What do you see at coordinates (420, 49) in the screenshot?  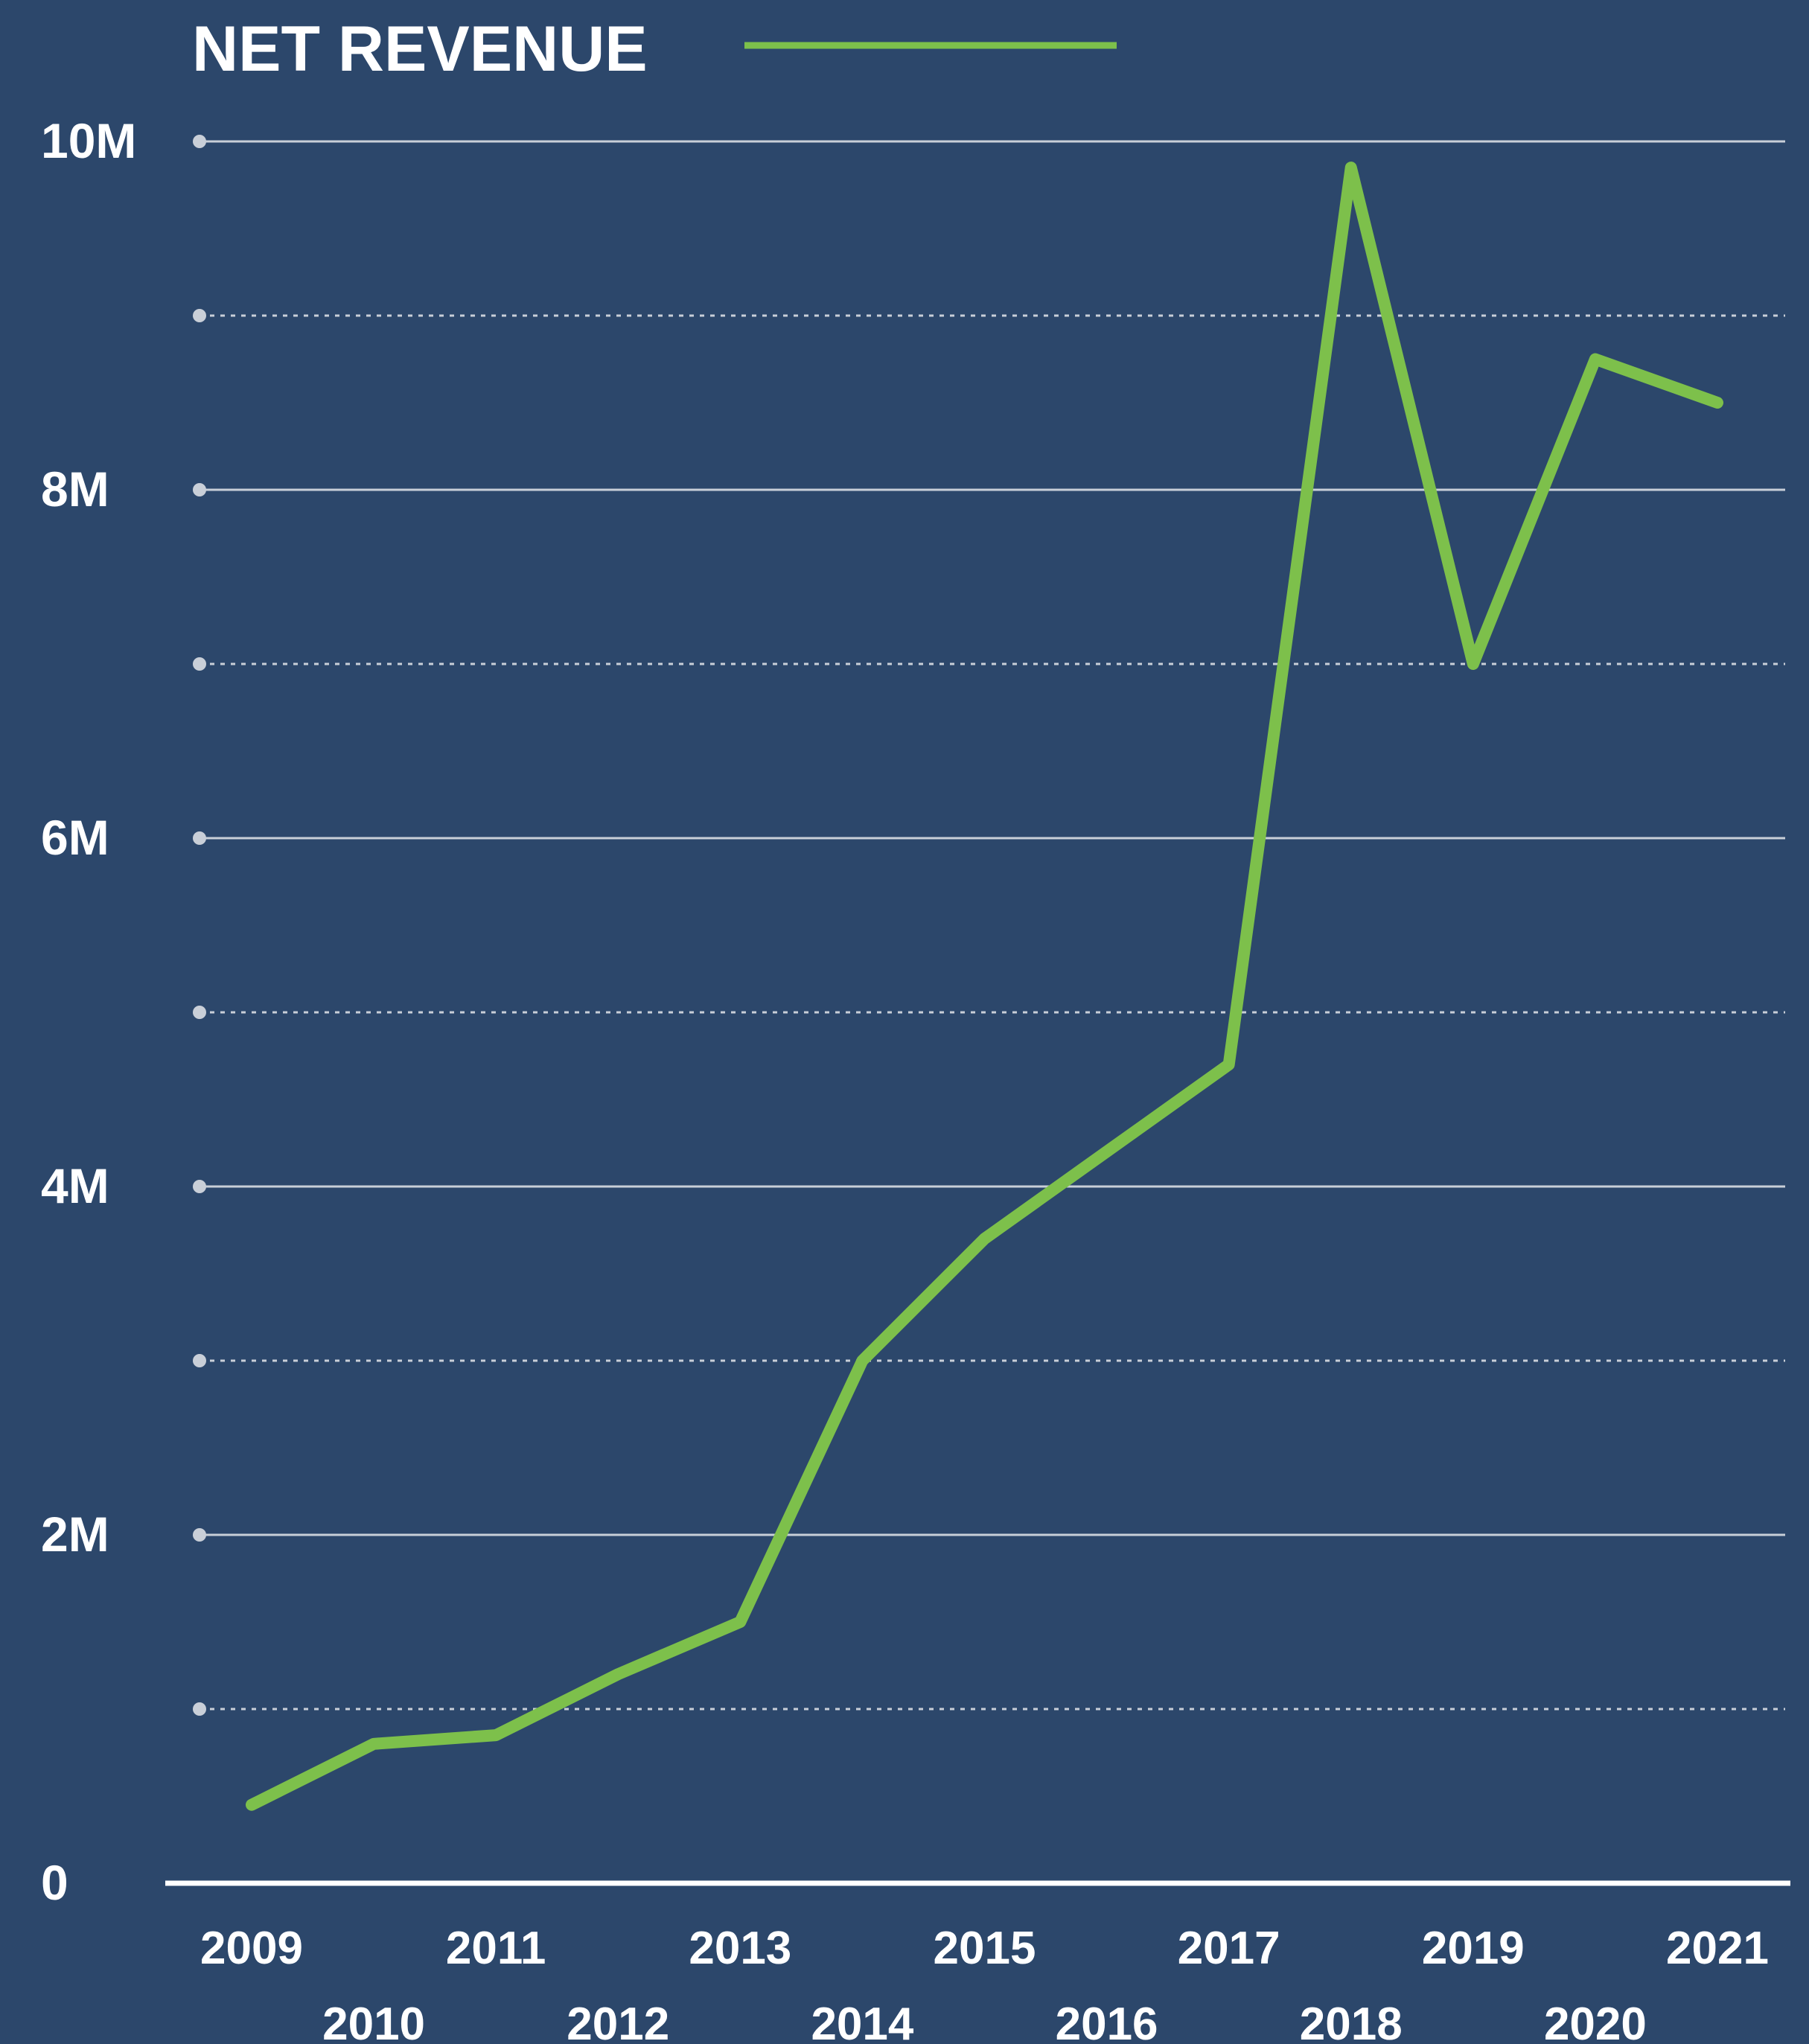 I see `chart-title: NET REVENUE` at bounding box center [420, 49].